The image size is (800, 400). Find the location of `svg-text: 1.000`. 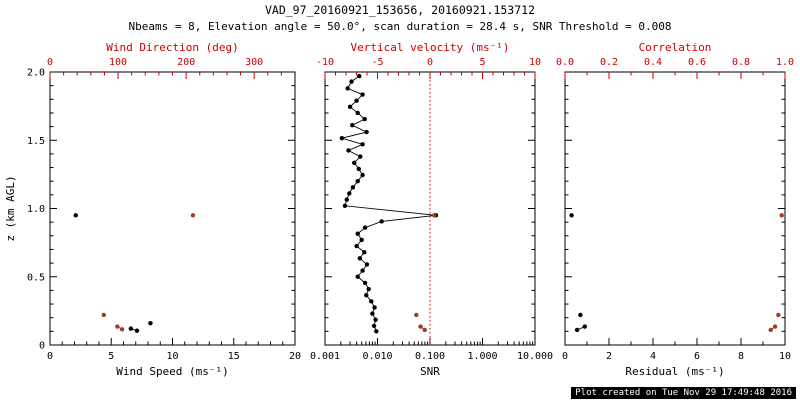

svg-text: 1.000 is located at coordinates (482, 356).